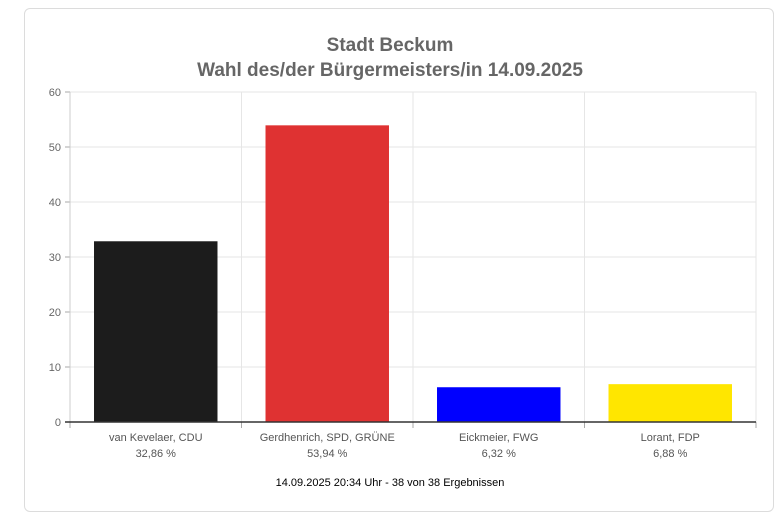 The image size is (780, 516). Describe the element at coordinates (327, 454) in the screenshot. I see `value-label: 53,94 %` at that location.